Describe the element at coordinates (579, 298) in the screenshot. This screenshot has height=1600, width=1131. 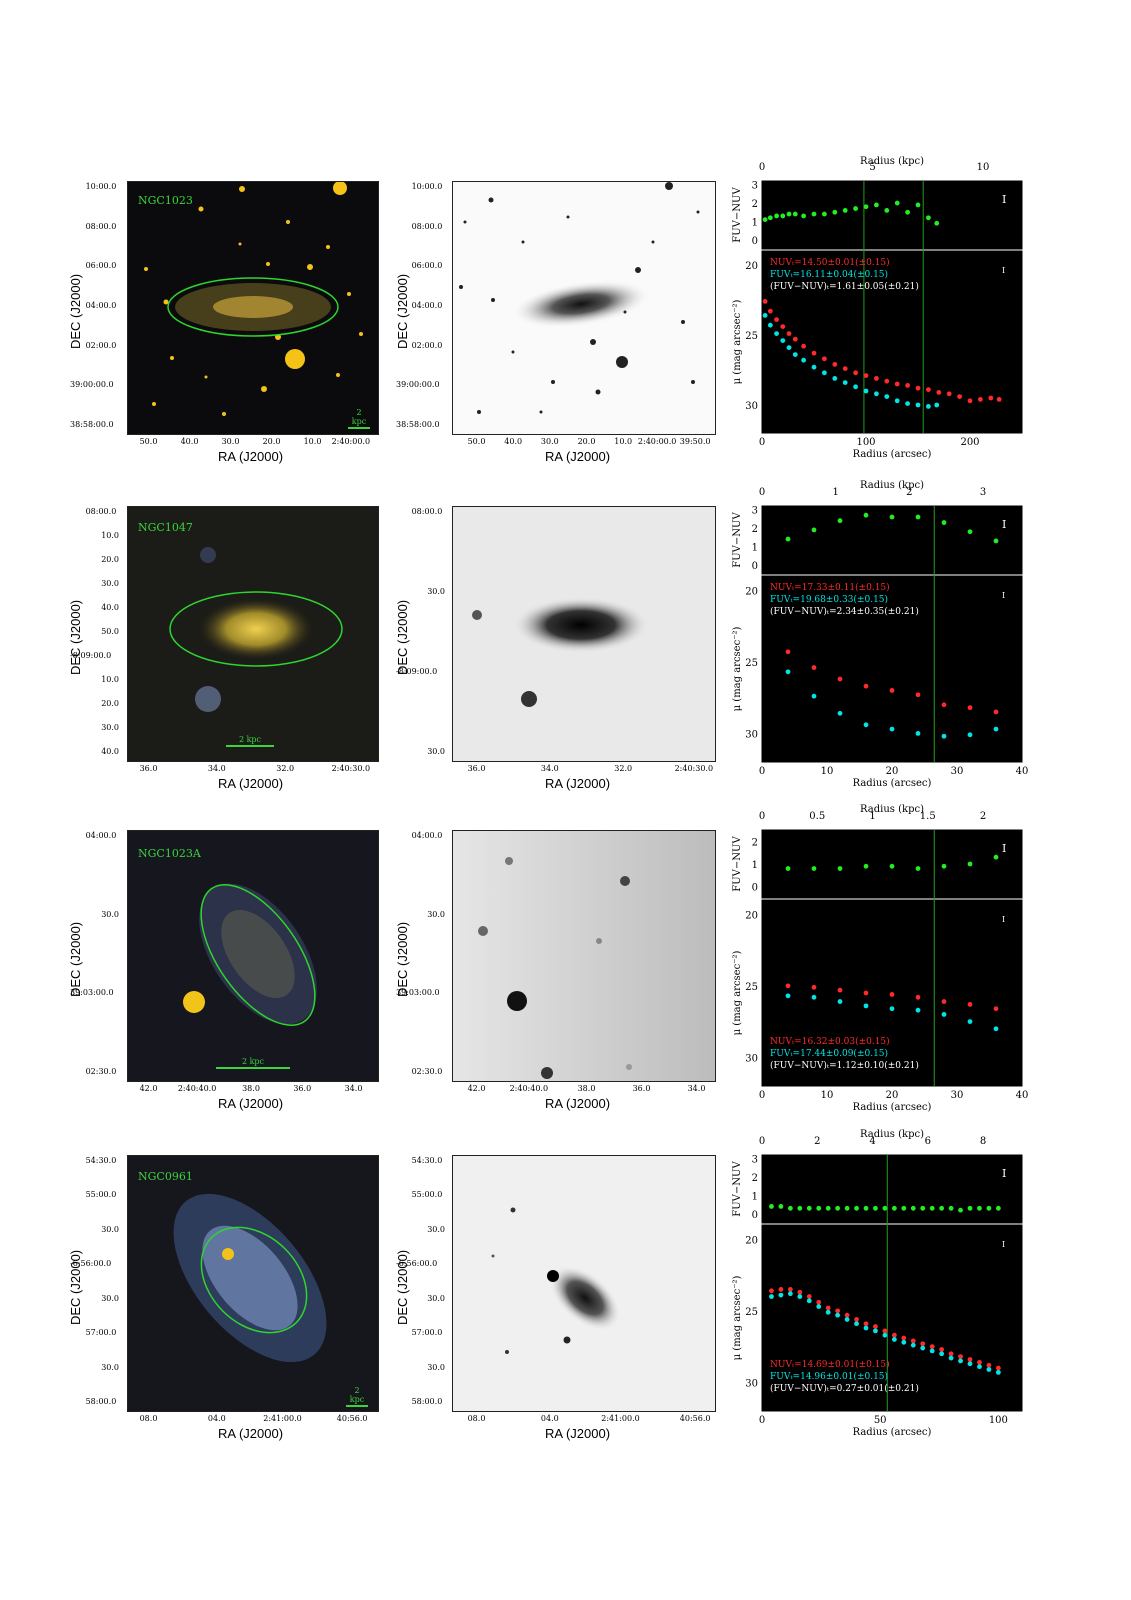
I see `grayscale-image-svg` at that location.